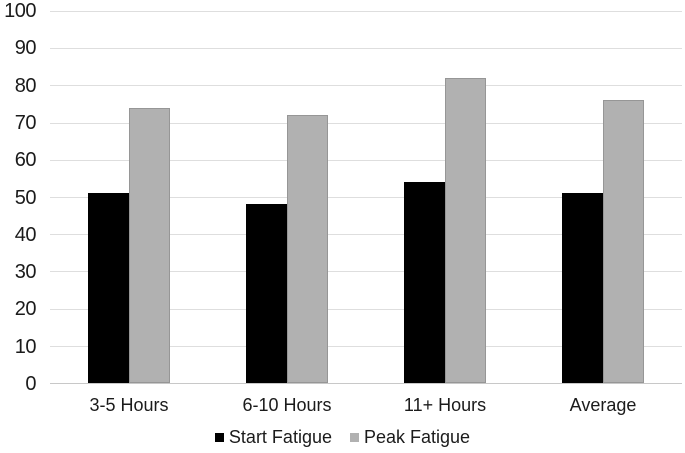 The height and width of the screenshot is (453, 685). I want to click on x-axis-label: 3-5 Hours, so click(129, 405).